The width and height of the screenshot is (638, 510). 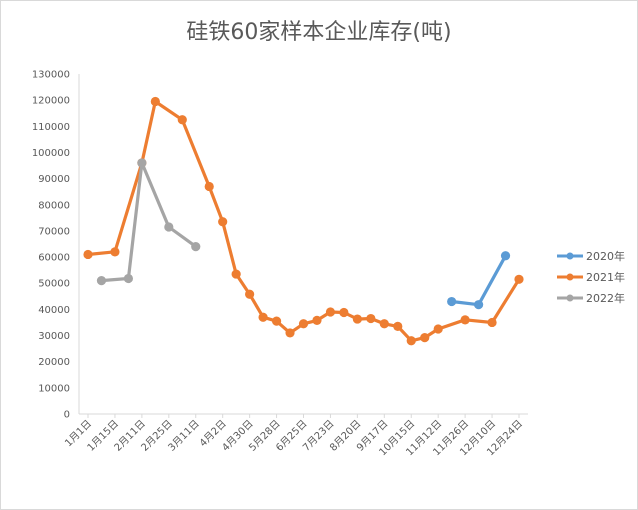 What do you see at coordinates (54, 231) in the screenshot?
I see `y-tick-label: 70000` at bounding box center [54, 231].